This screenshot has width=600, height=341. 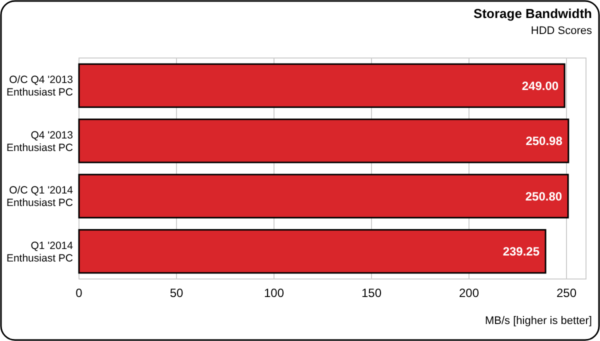 What do you see at coordinates (40, 252) in the screenshot?
I see `y-tick-label: Q1 '2014 Enthusiast PC` at bounding box center [40, 252].